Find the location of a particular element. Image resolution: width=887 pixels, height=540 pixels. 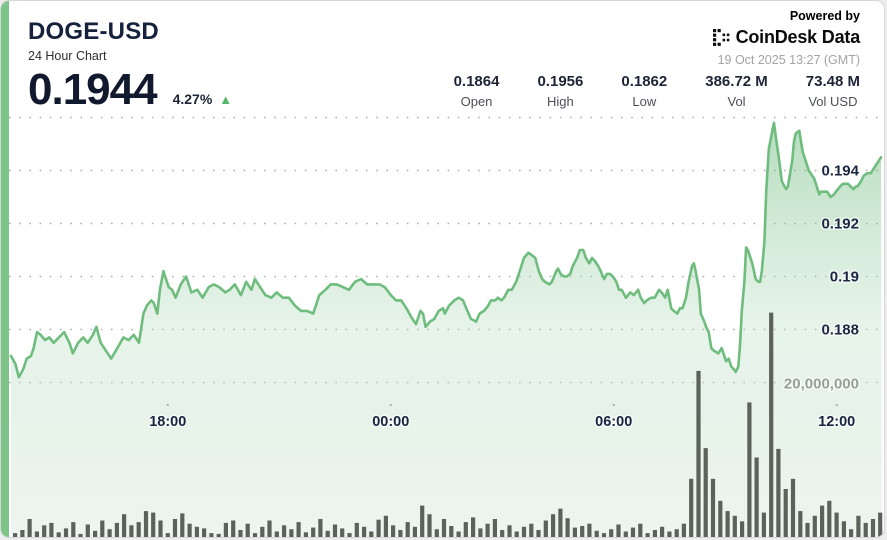

axis-label: 06:00 is located at coordinates (613, 422).